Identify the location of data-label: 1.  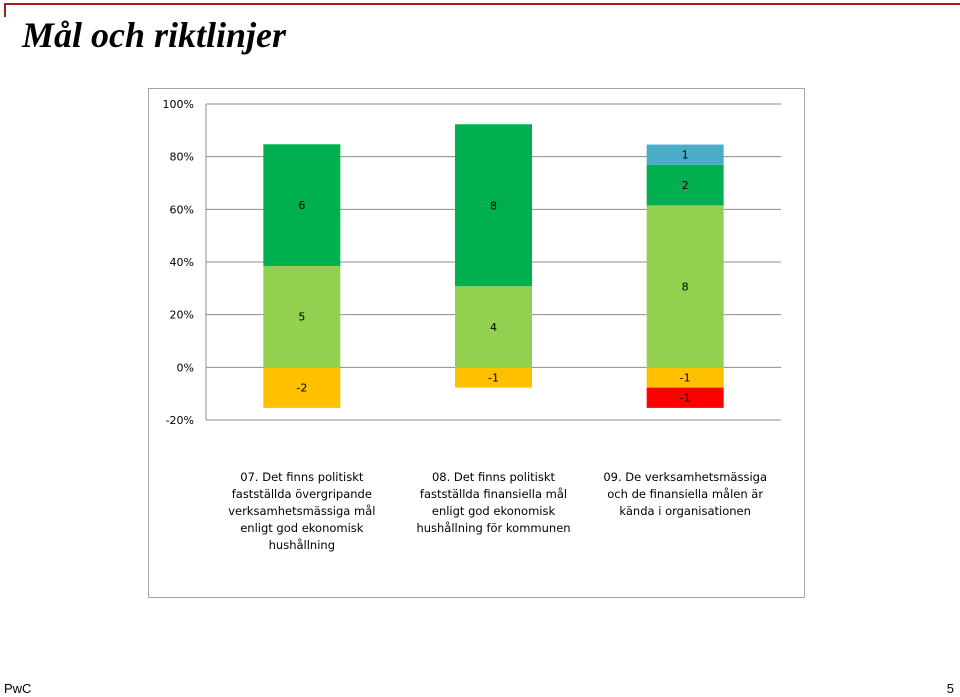
(685, 155).